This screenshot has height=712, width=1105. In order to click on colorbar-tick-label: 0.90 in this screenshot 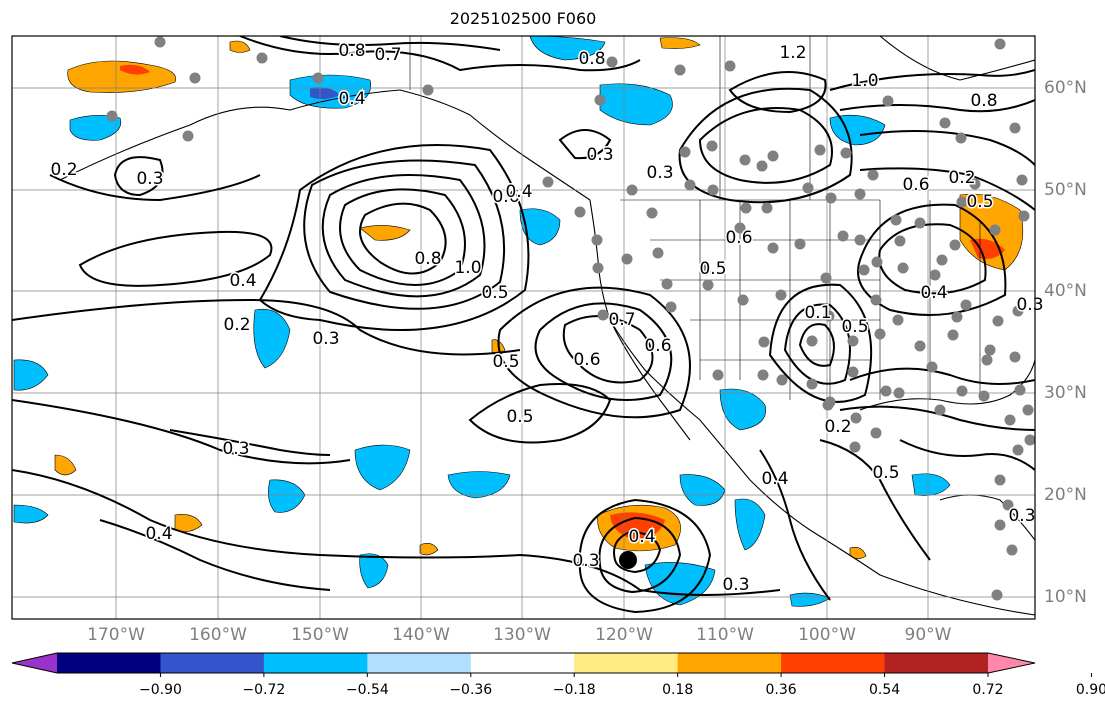, I will do `click(1090, 690)`.